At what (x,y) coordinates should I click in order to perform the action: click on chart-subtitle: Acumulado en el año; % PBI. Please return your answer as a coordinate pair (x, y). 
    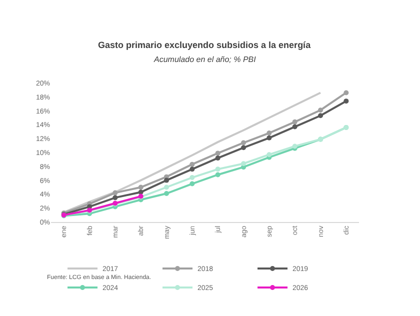
    Looking at the image, I should click on (205, 59).